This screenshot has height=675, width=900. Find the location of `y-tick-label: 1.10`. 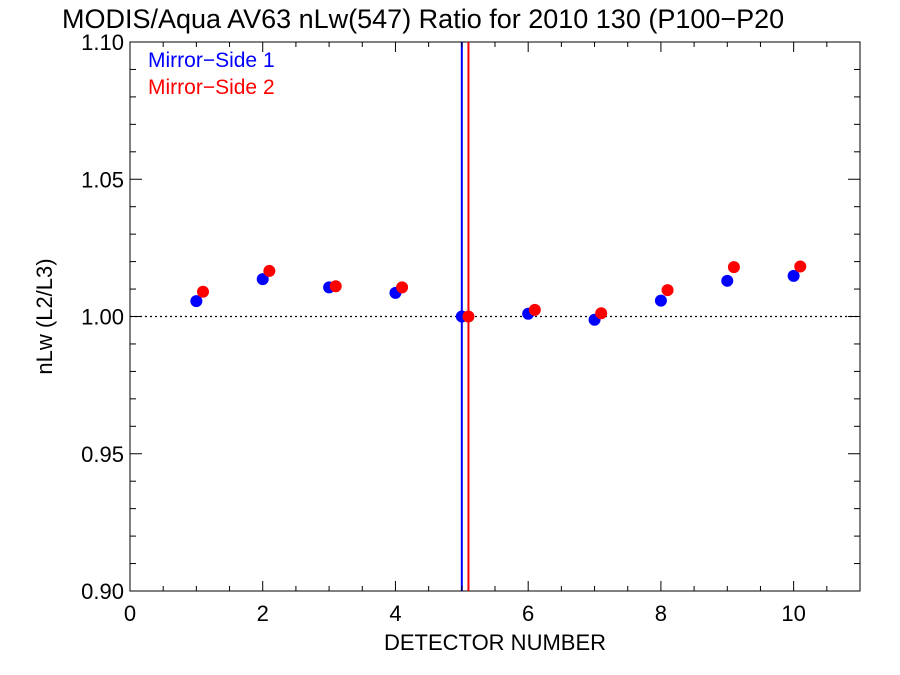

y-tick-label: 1.10 is located at coordinates (102, 42).